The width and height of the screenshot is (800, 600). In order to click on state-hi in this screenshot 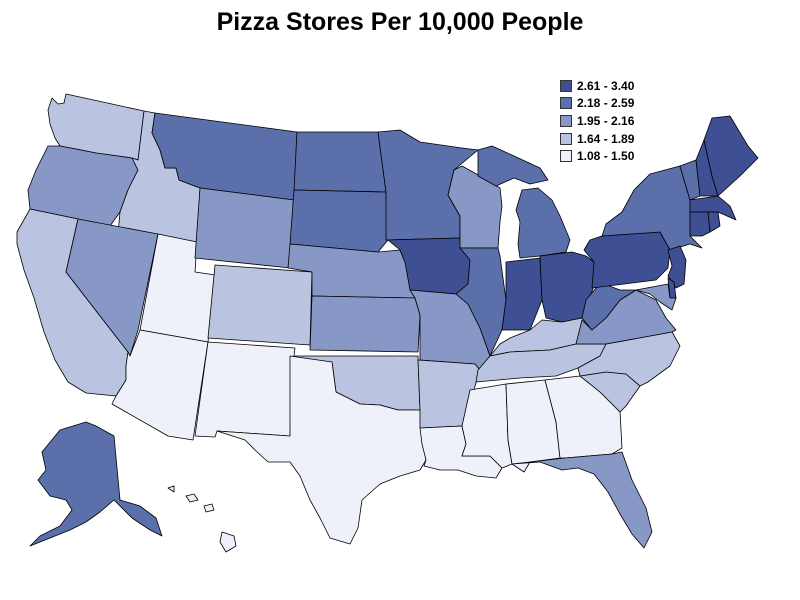, I will do `click(202, 519)`.